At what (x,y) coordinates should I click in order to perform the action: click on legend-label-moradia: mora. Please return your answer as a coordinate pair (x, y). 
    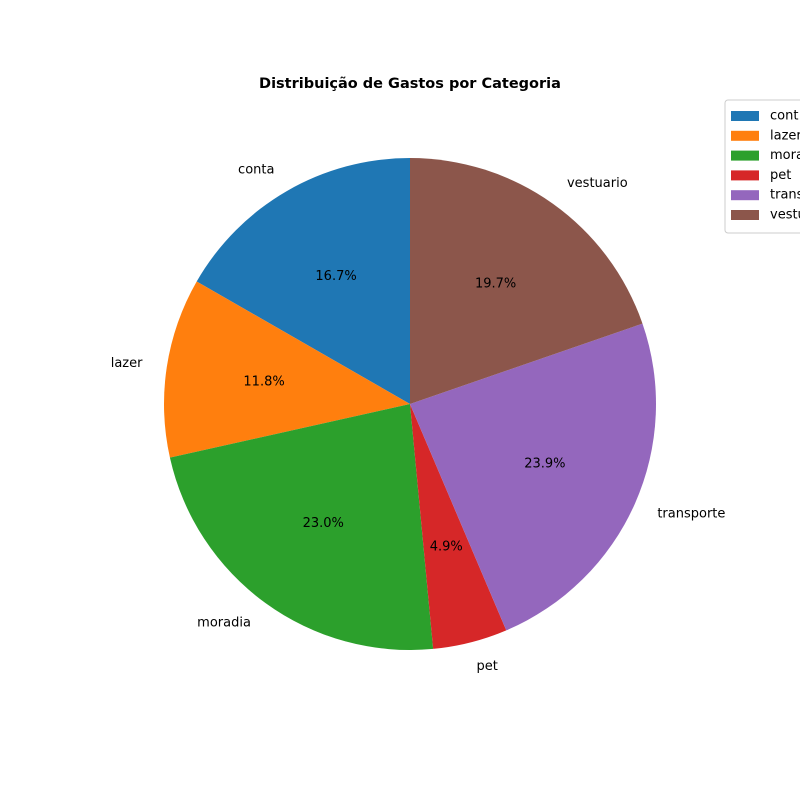
    Looking at the image, I should click on (785, 155).